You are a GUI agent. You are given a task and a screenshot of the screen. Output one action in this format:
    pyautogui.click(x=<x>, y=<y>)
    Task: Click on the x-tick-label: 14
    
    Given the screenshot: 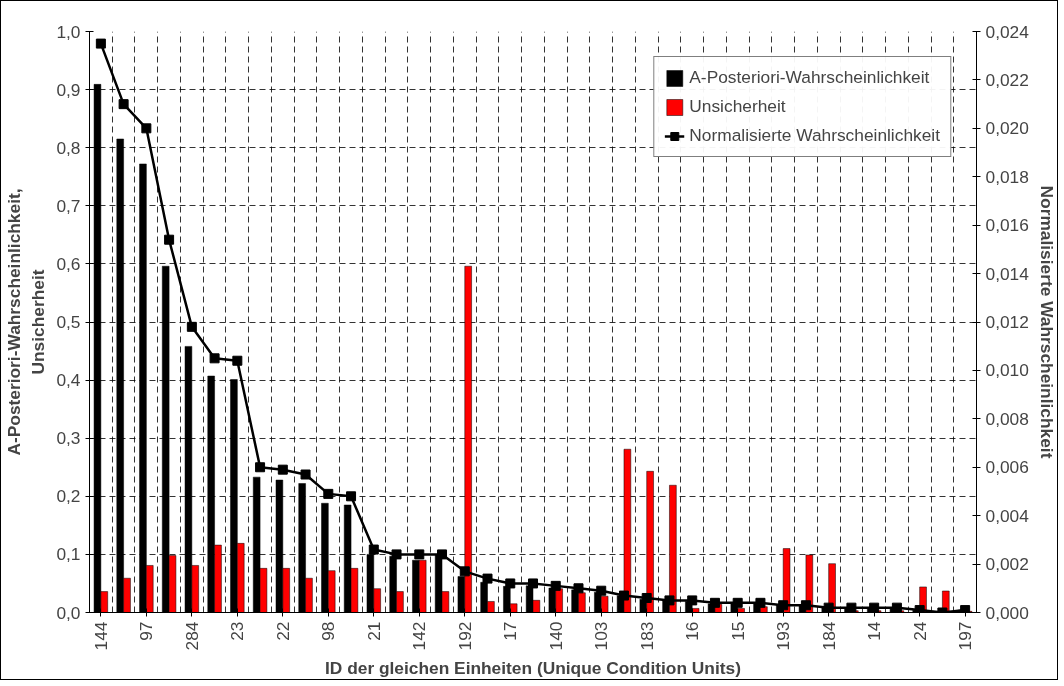 What is the action you would take?
    pyautogui.click(x=874, y=631)
    